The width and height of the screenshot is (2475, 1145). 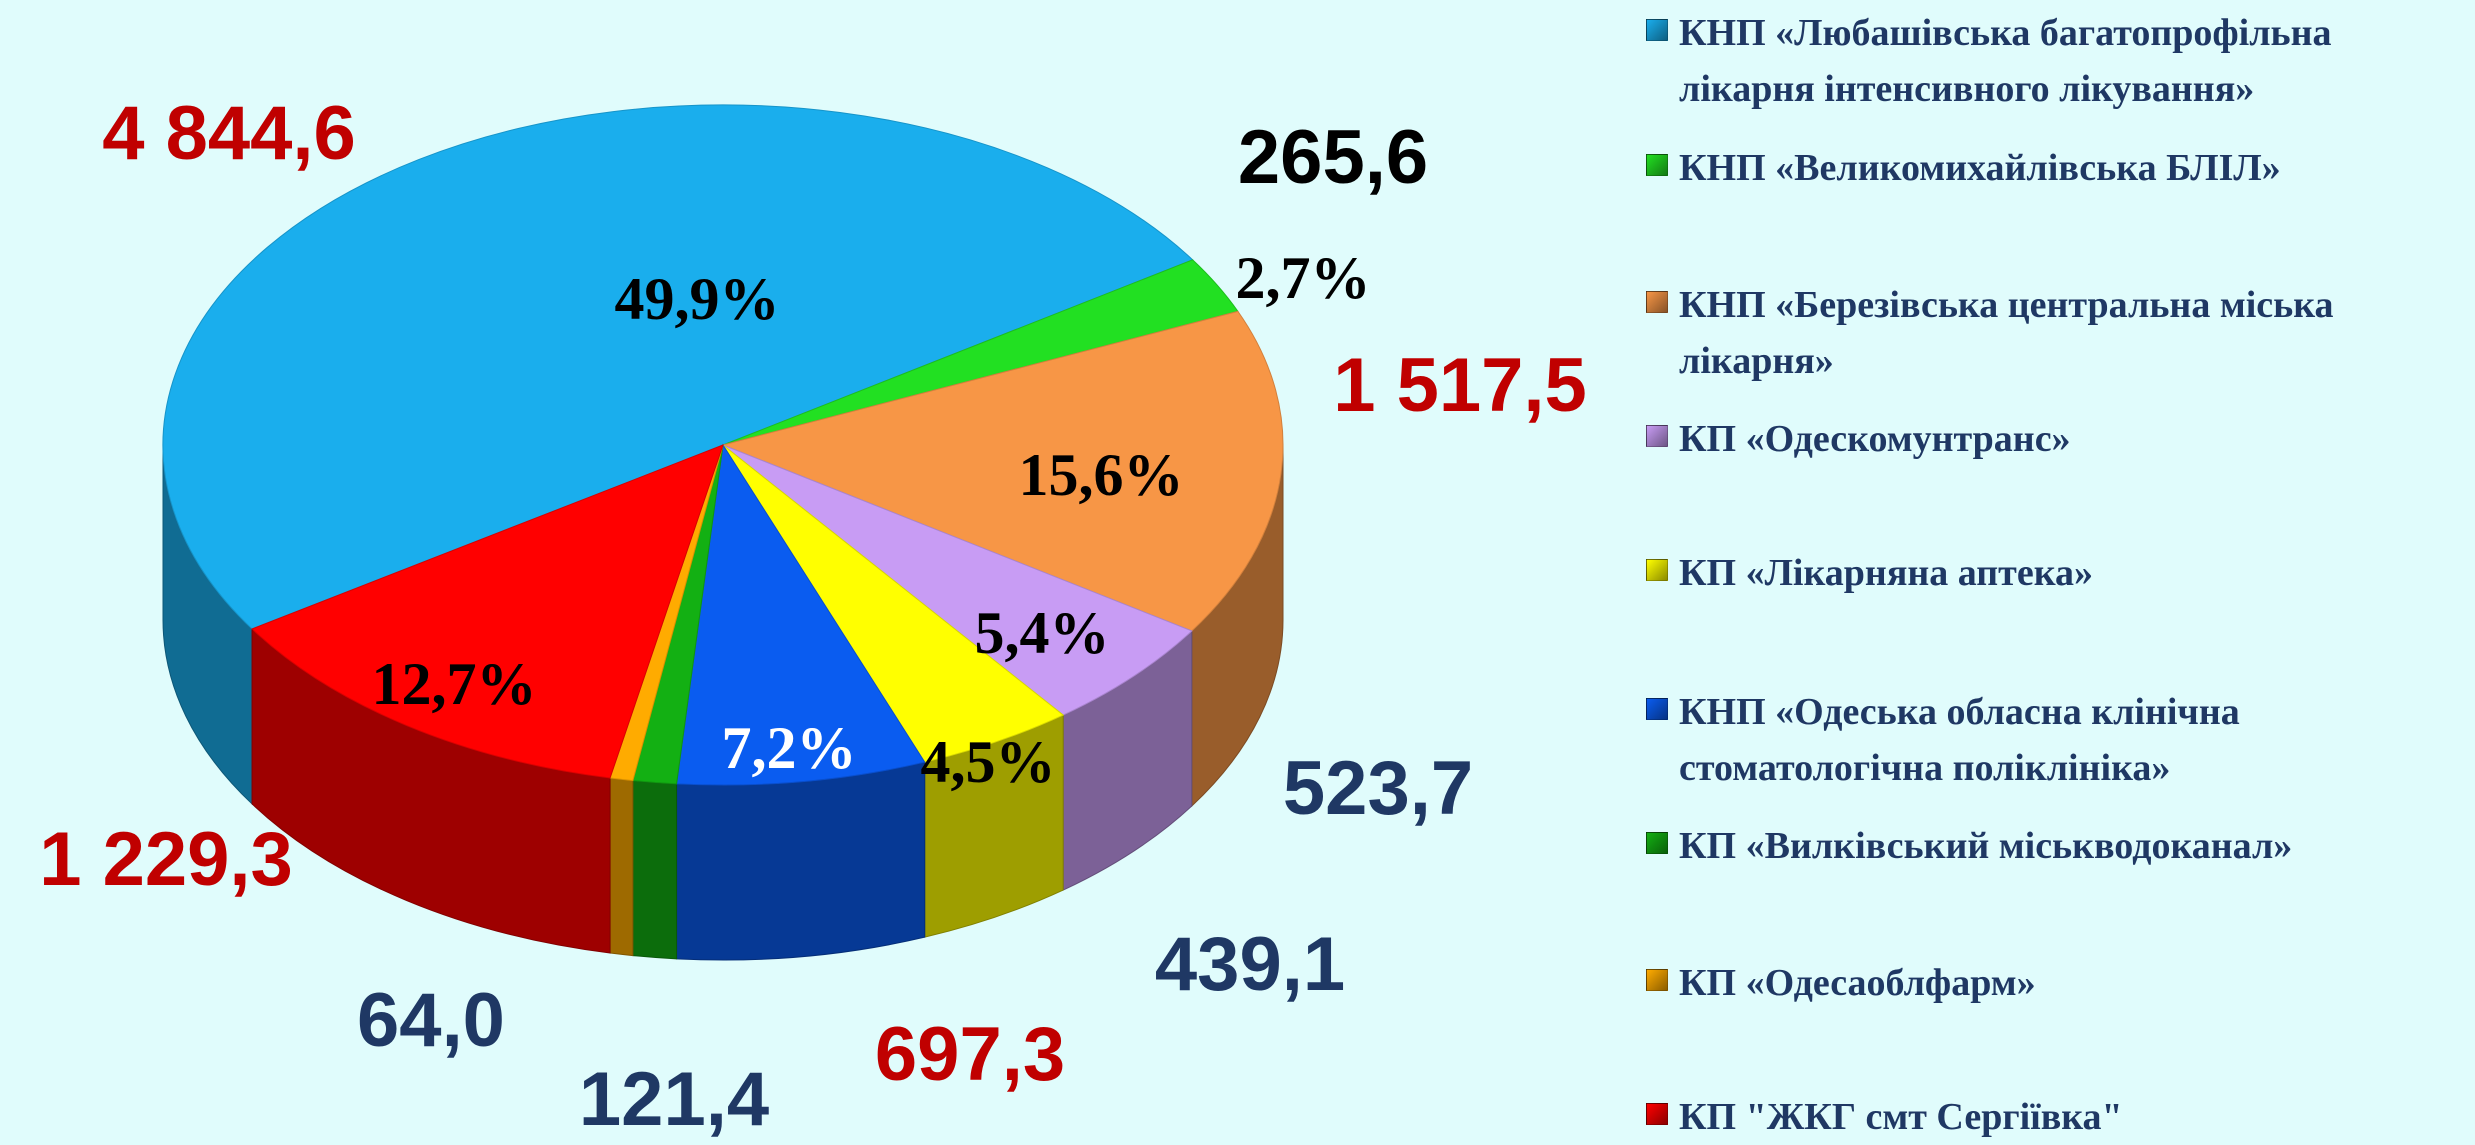 I want to click on value-label: 439,1, so click(x=1250, y=964).